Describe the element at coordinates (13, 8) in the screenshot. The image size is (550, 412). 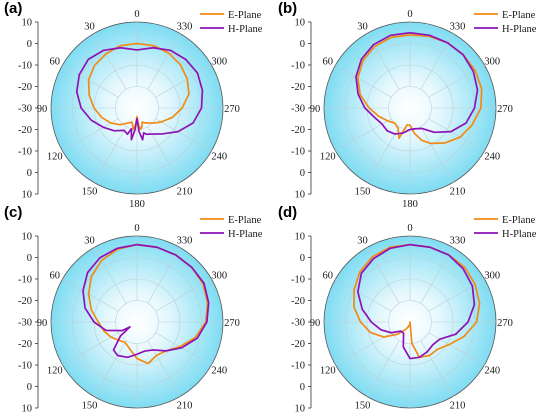
I see `panel-label: (a)` at that location.